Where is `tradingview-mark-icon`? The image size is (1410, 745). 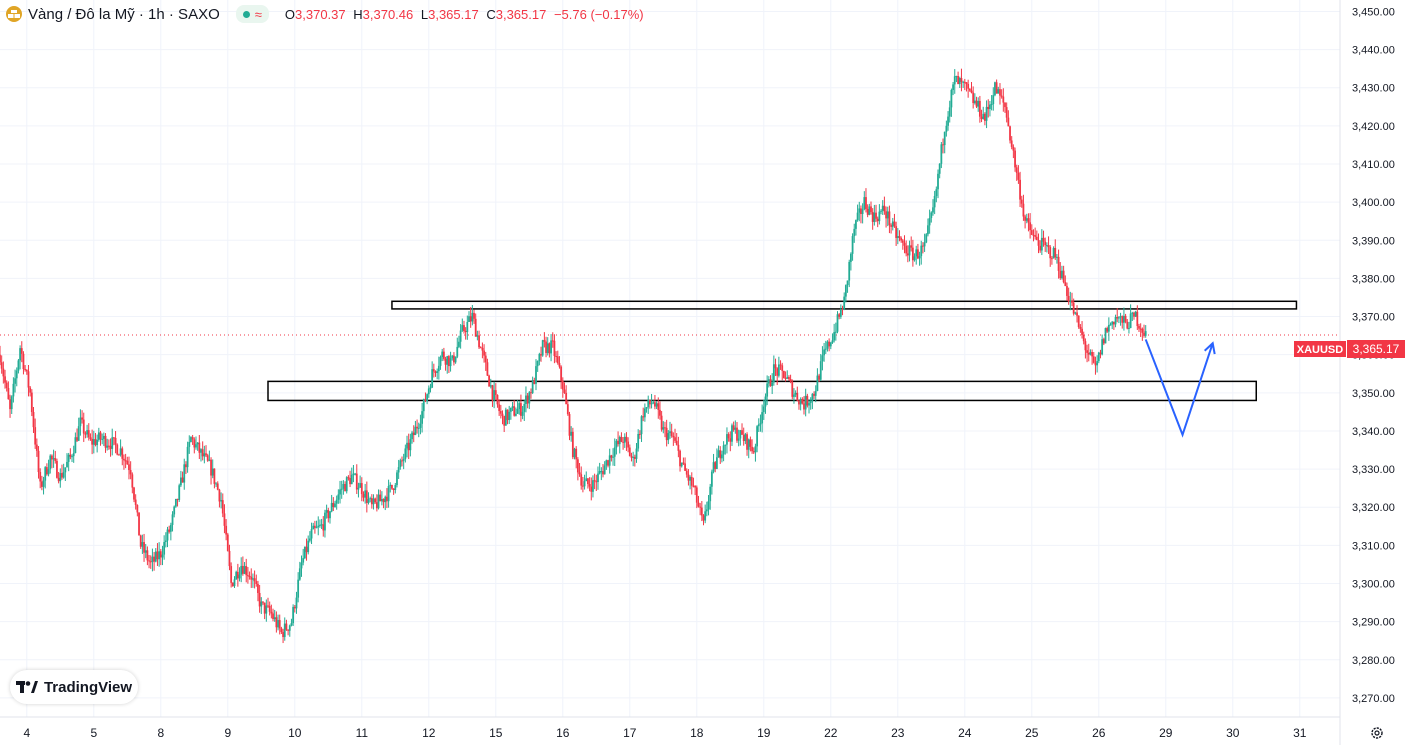 tradingview-mark-icon is located at coordinates (26, 687).